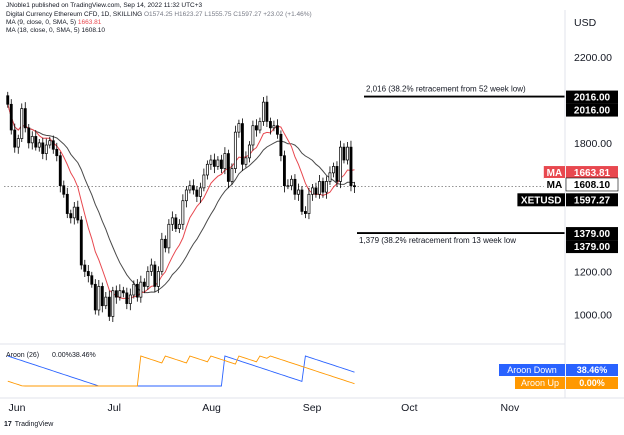 The height and width of the screenshot is (435, 624). What do you see at coordinates (532, 370) in the screenshot?
I see `aroon-down-name: Aroon Down` at bounding box center [532, 370].